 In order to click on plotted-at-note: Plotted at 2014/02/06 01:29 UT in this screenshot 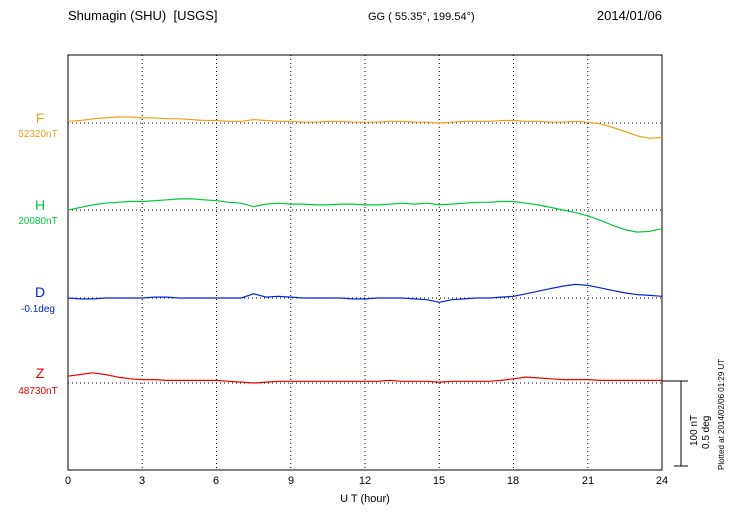, I will do `click(721, 414)`.